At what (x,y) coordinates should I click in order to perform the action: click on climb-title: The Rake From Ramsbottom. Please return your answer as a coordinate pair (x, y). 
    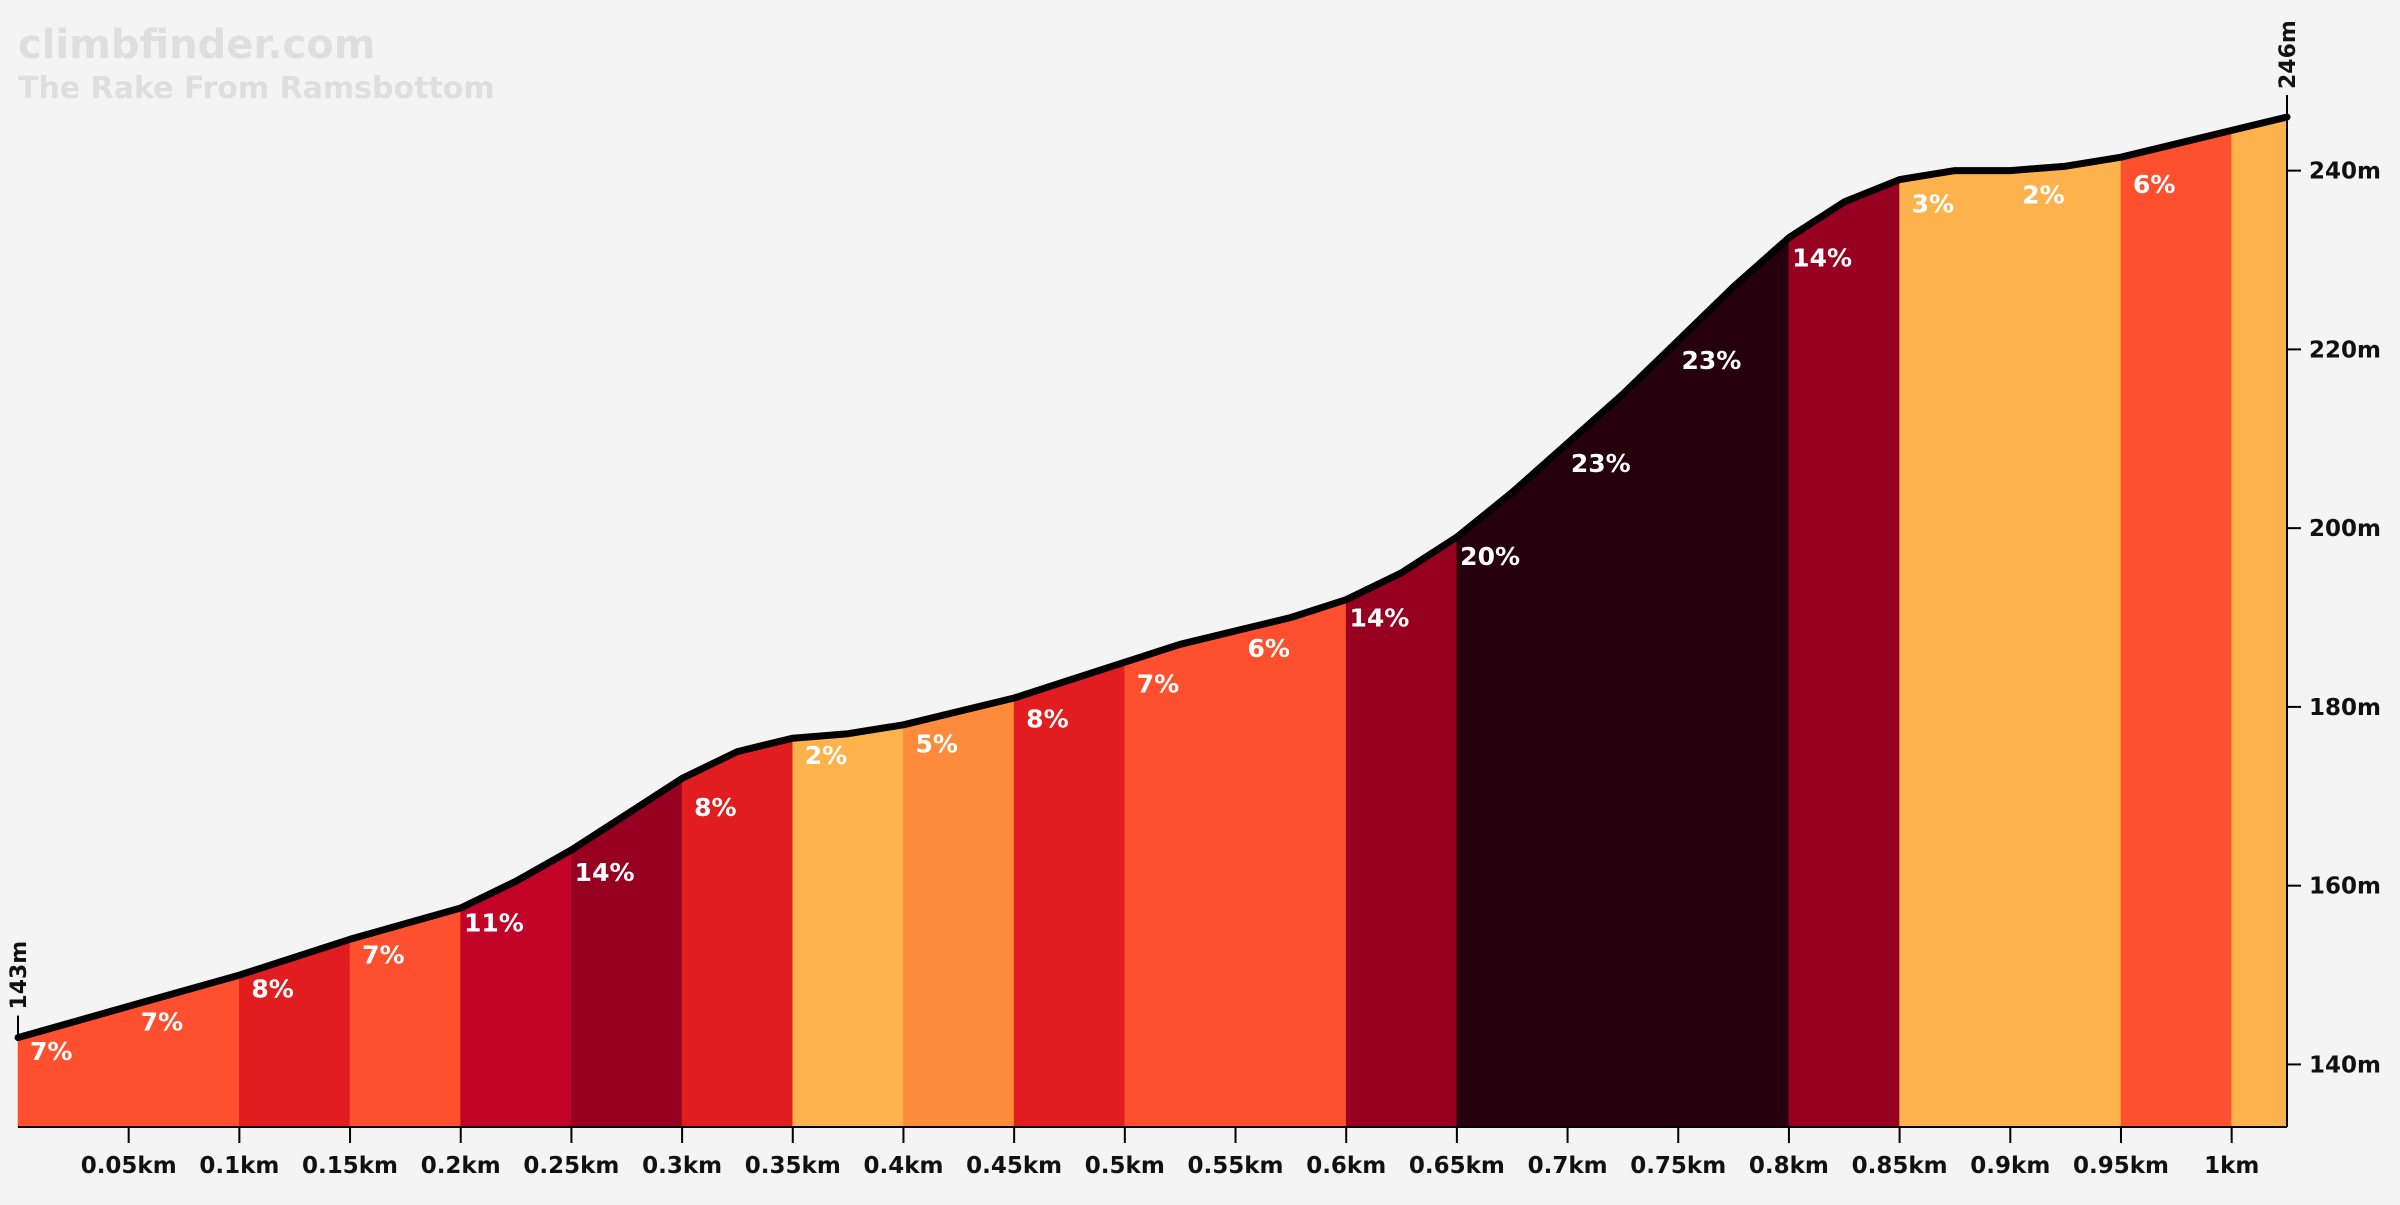
    Looking at the image, I should click on (256, 88).